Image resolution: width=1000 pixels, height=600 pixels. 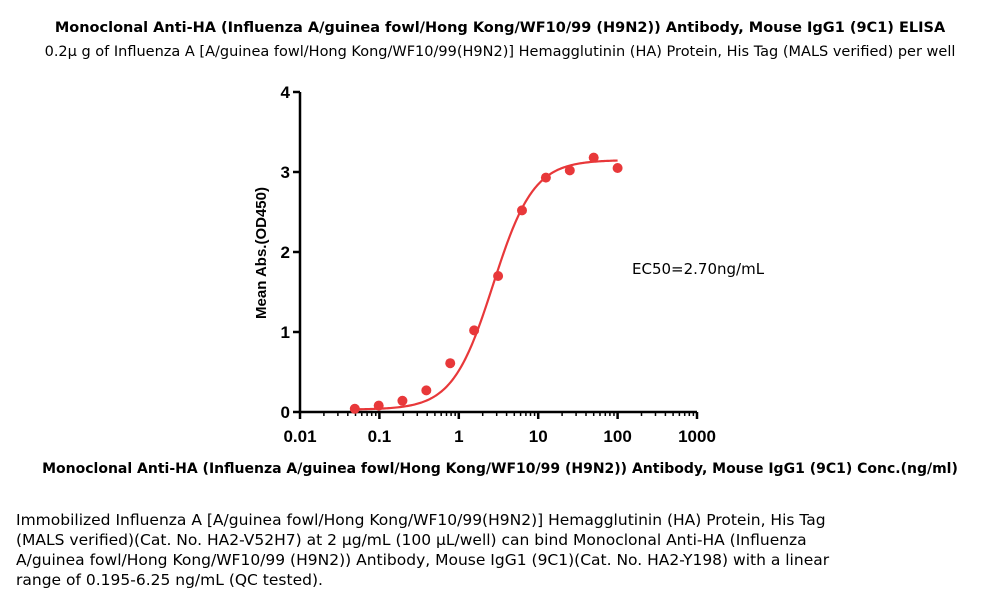 I want to click on y-tick-label: 2, so click(x=285, y=252).